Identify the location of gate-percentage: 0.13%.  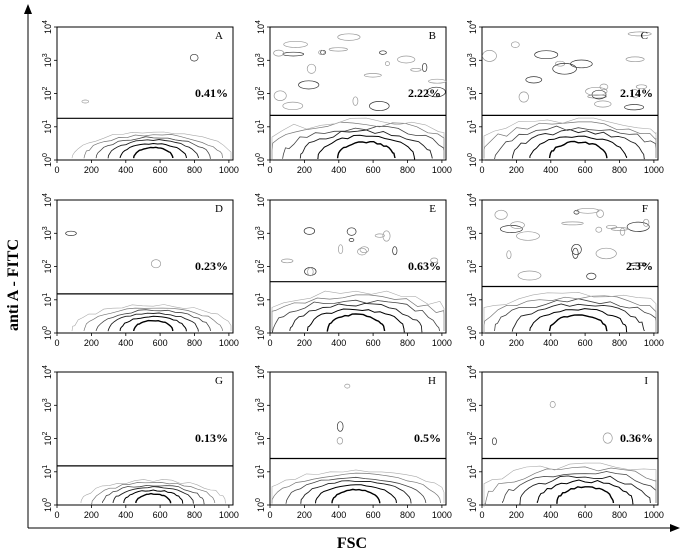
(211, 438).